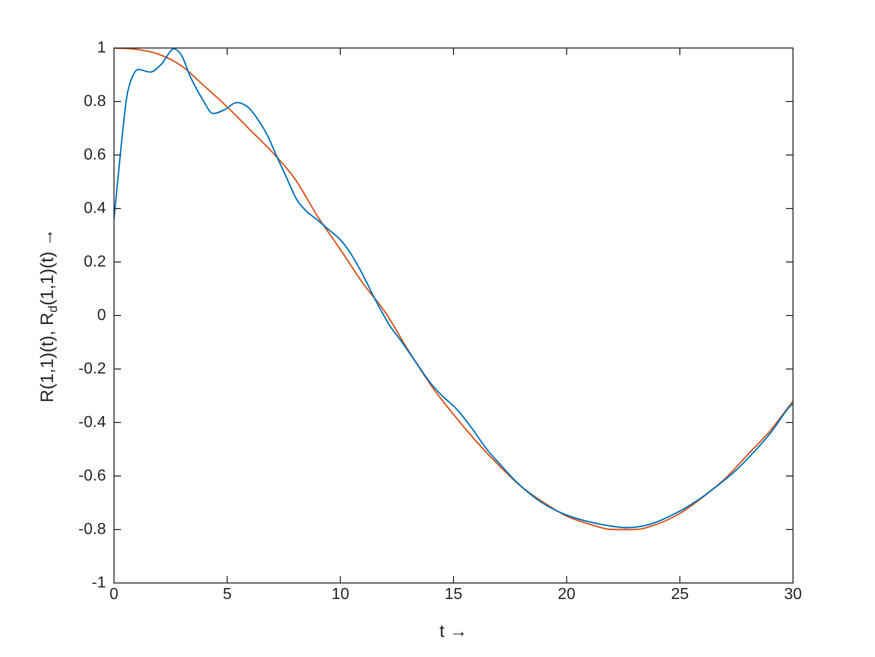  I want to click on x-tick-label: 20, so click(567, 595).